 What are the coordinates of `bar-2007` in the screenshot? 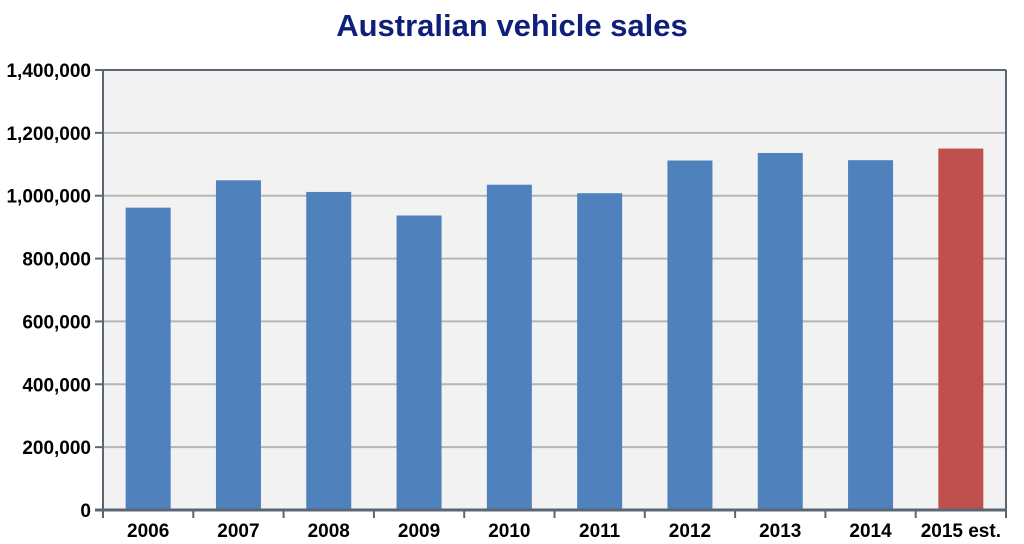 It's located at (238, 345).